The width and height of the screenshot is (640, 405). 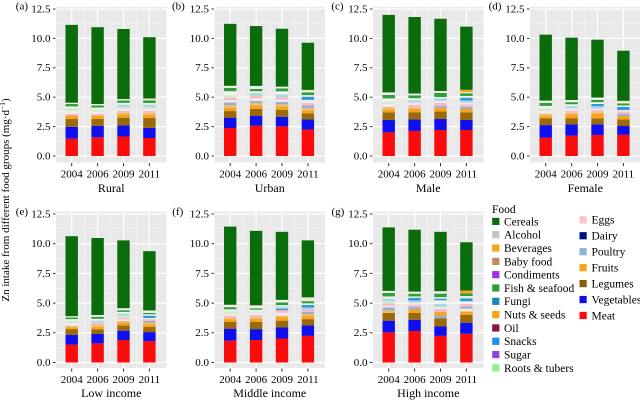 What do you see at coordinates (604, 316) in the screenshot?
I see `svg-text: Meat` at bounding box center [604, 316].